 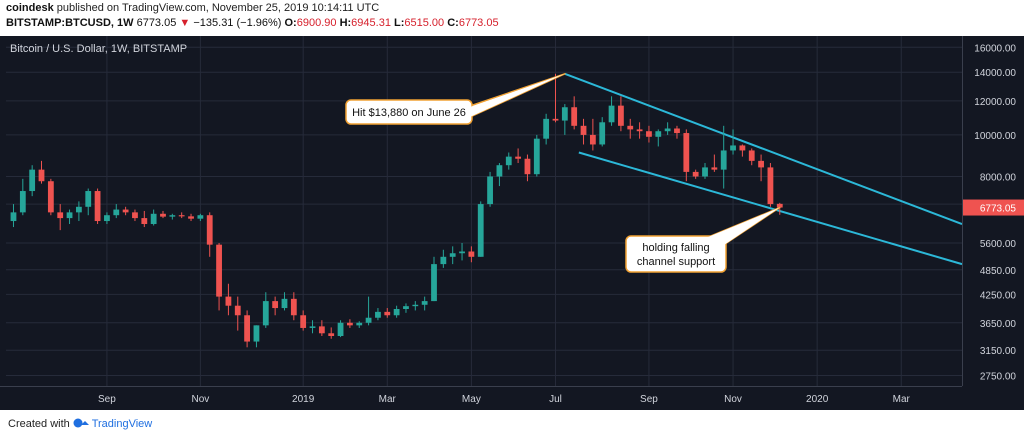 I want to click on y-tick-label: 16000.00, so click(x=995, y=48).